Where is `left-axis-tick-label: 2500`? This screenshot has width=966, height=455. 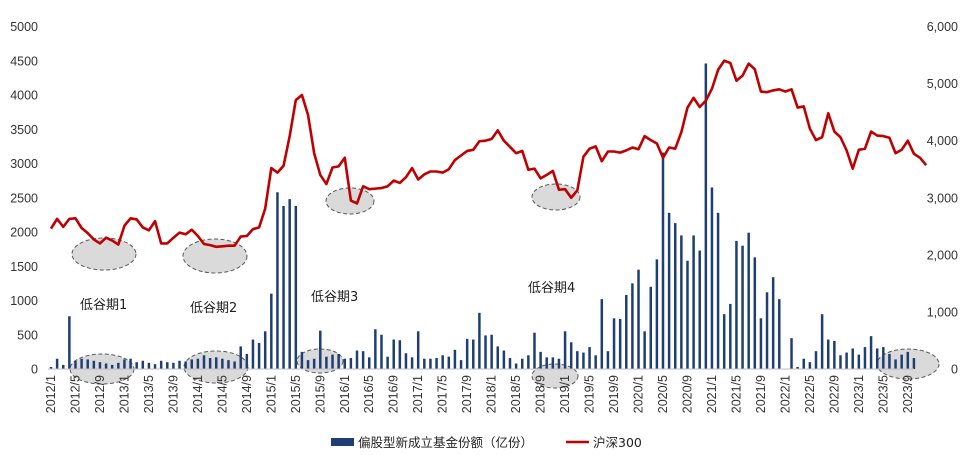 left-axis-tick-label: 2500 is located at coordinates (24, 198).